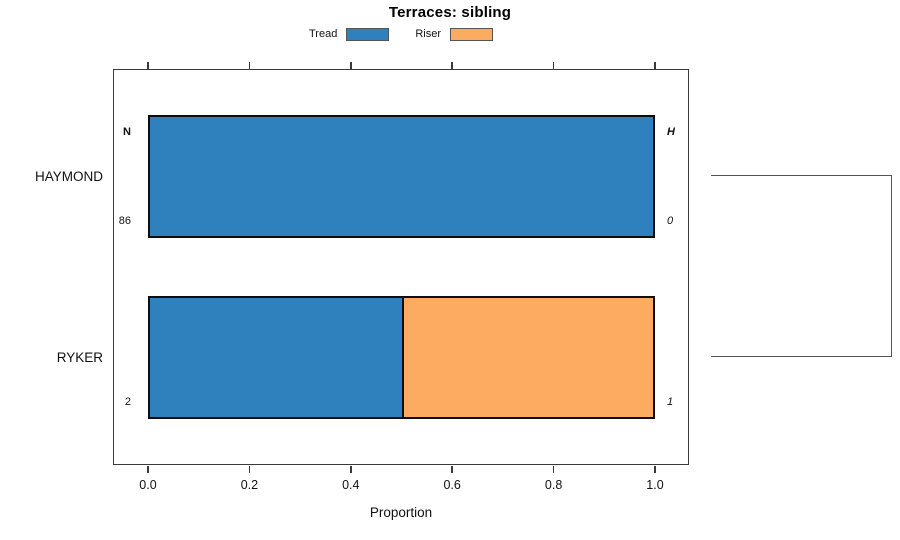  What do you see at coordinates (670, 402) in the screenshot?
I see `h-value-ryker: 1` at bounding box center [670, 402].